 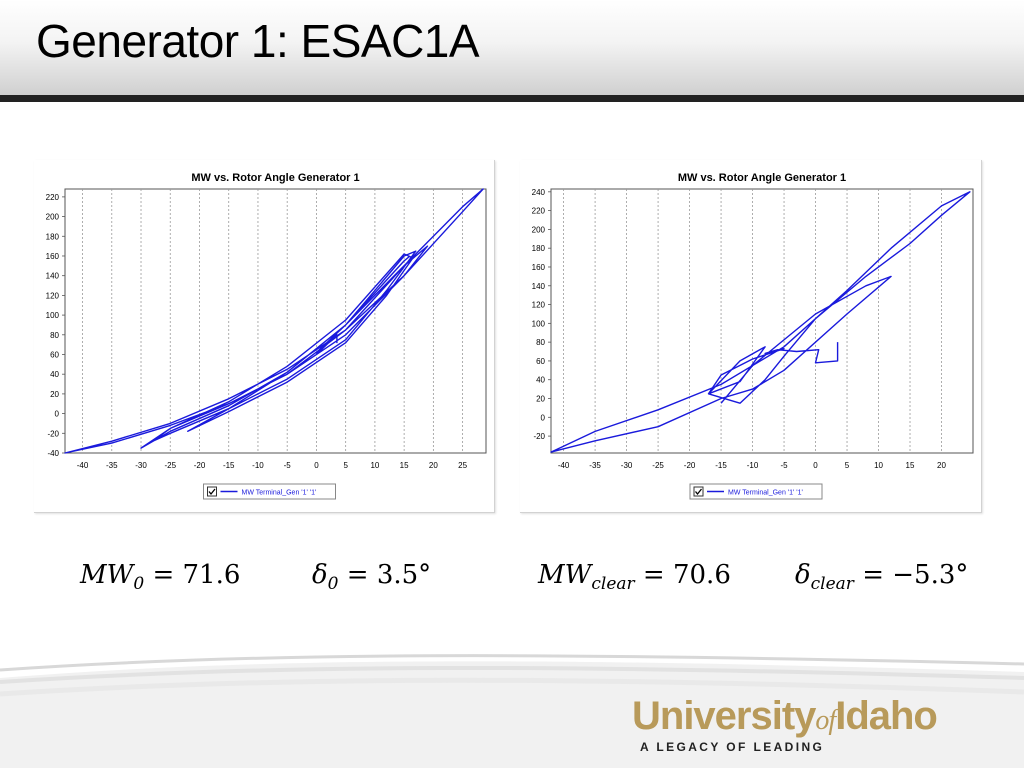 What do you see at coordinates (107, 575) in the screenshot?
I see `formula-mw0-symbol: MW` at bounding box center [107, 575].